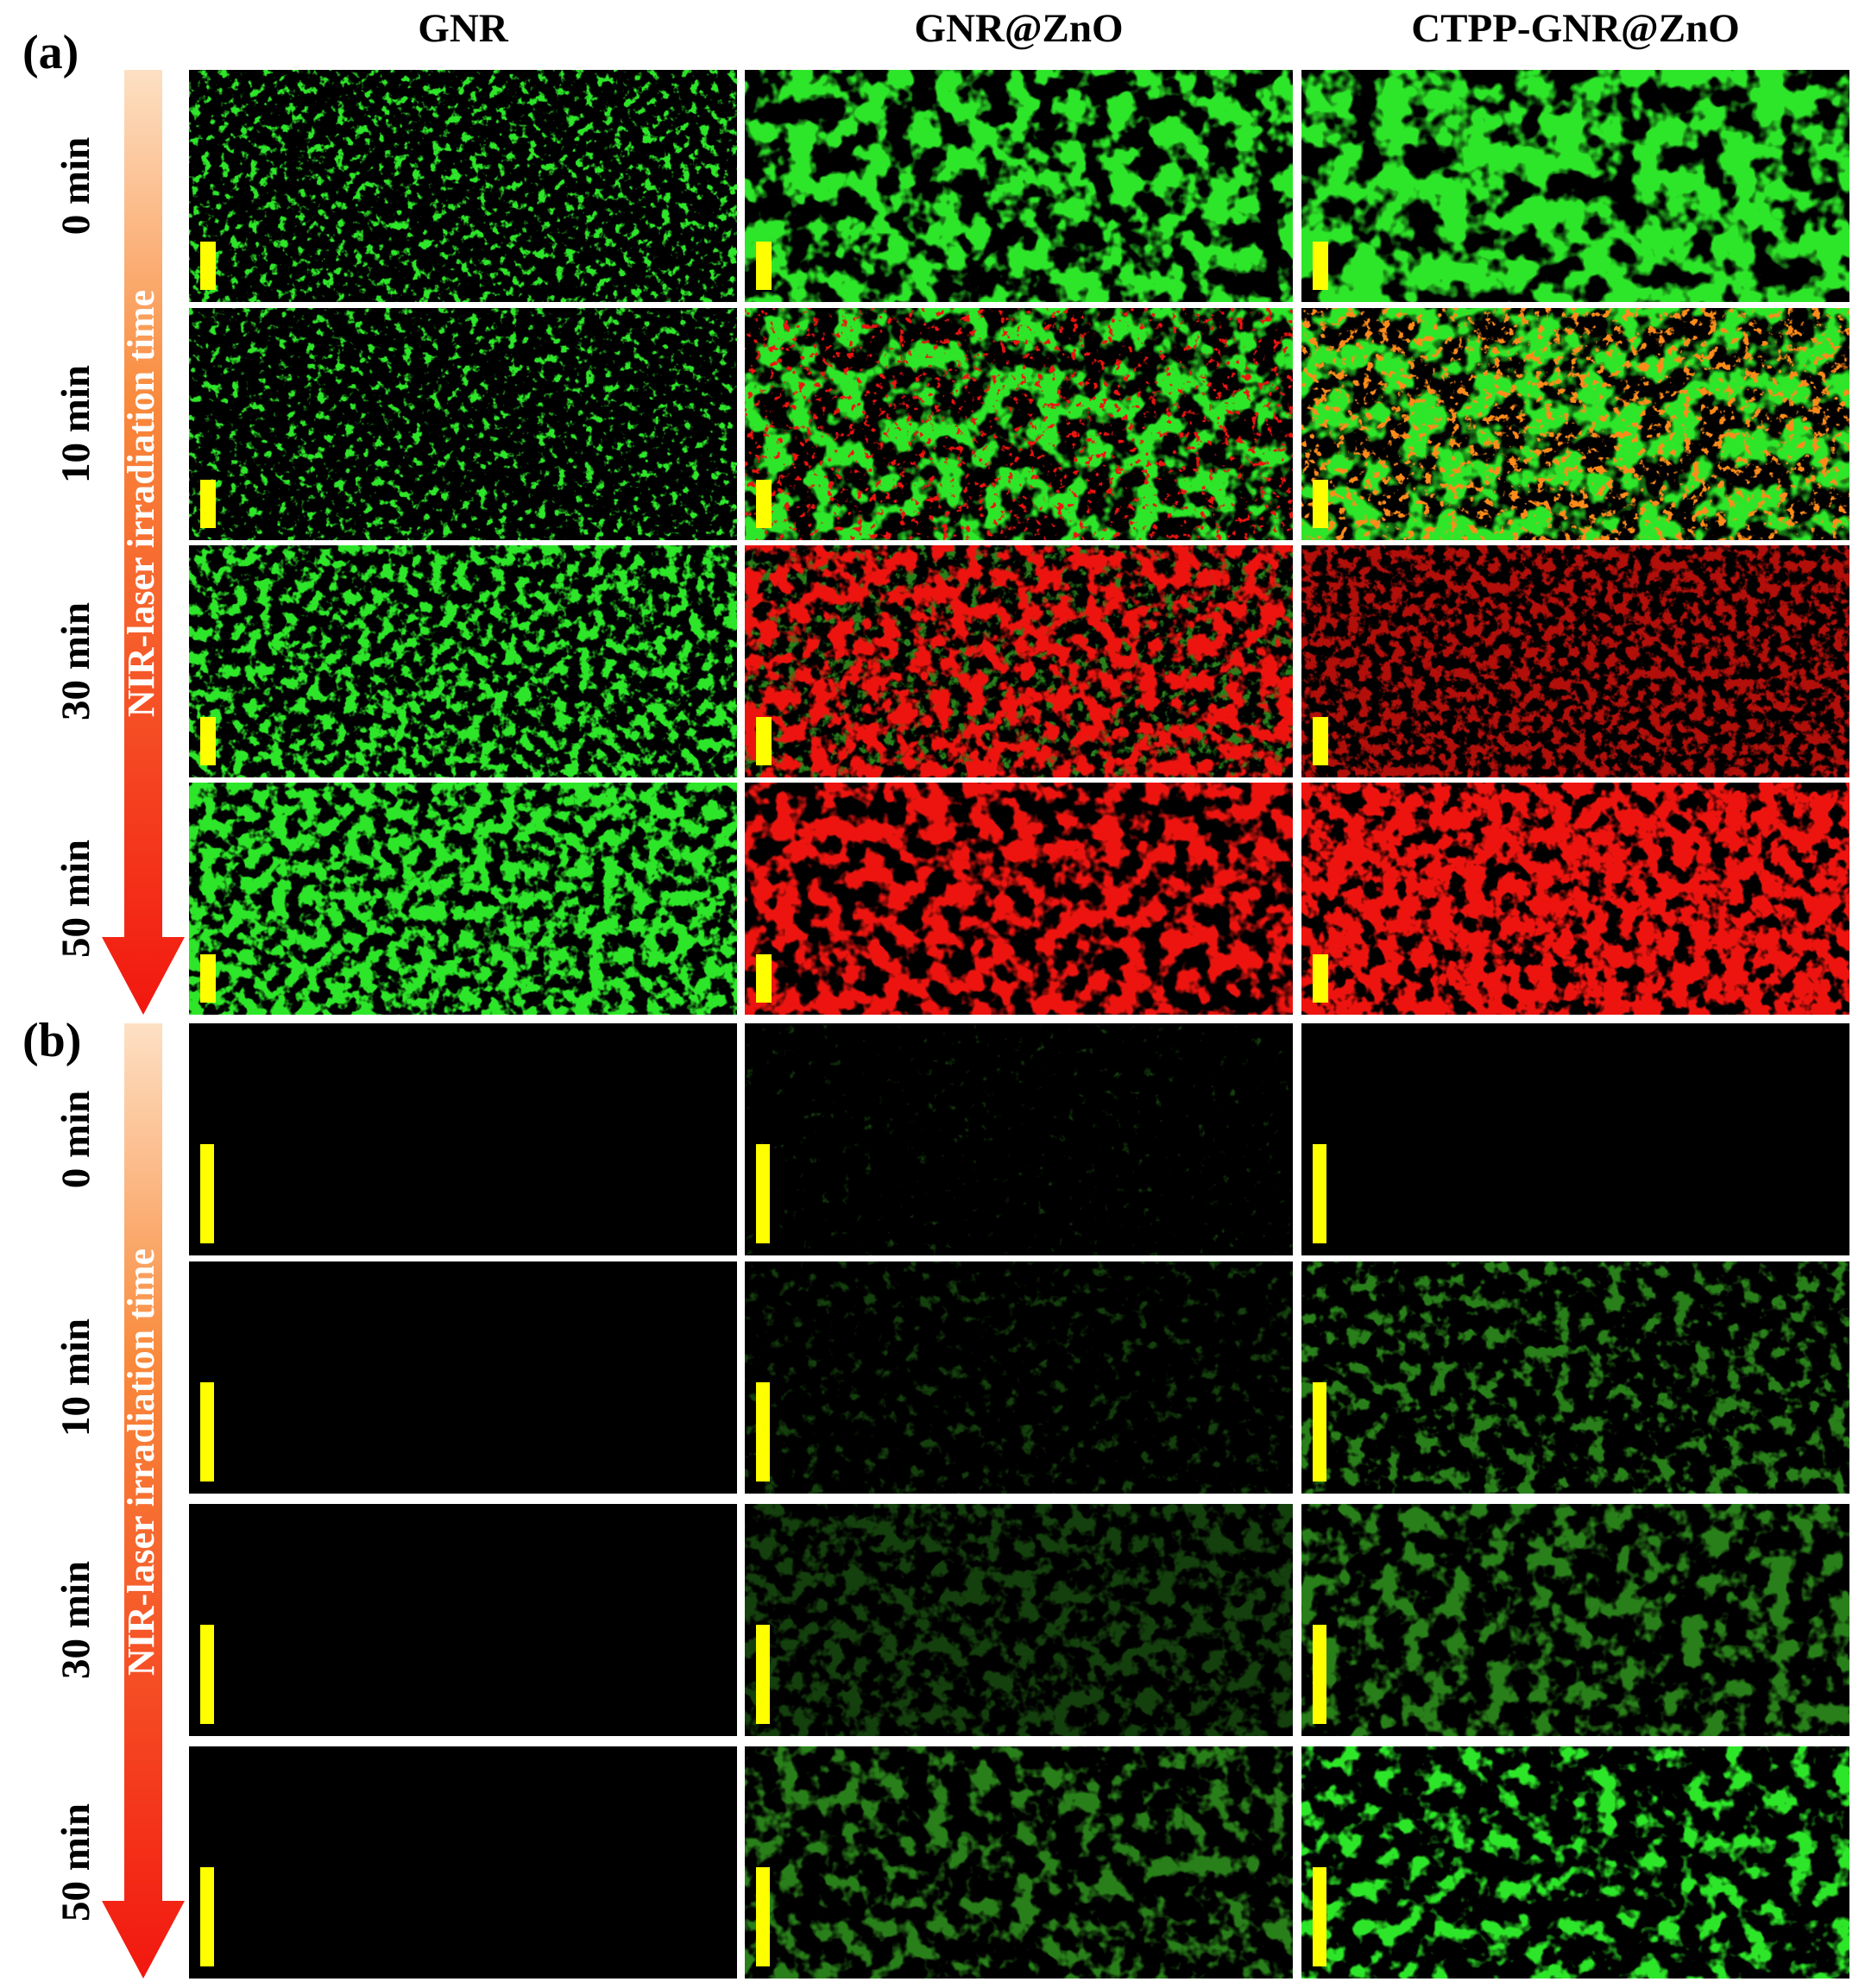  Describe the element at coordinates (1575, 28) in the screenshot. I see `column-header: CTPP-GNR@ZnO` at that location.